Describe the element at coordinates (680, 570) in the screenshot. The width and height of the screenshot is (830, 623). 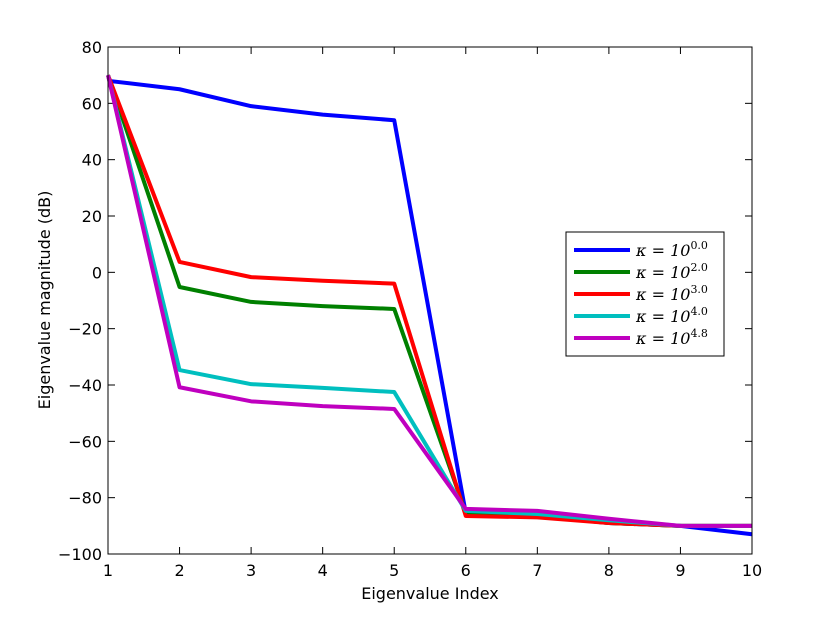
I see `x-tick-label: 9` at that location.